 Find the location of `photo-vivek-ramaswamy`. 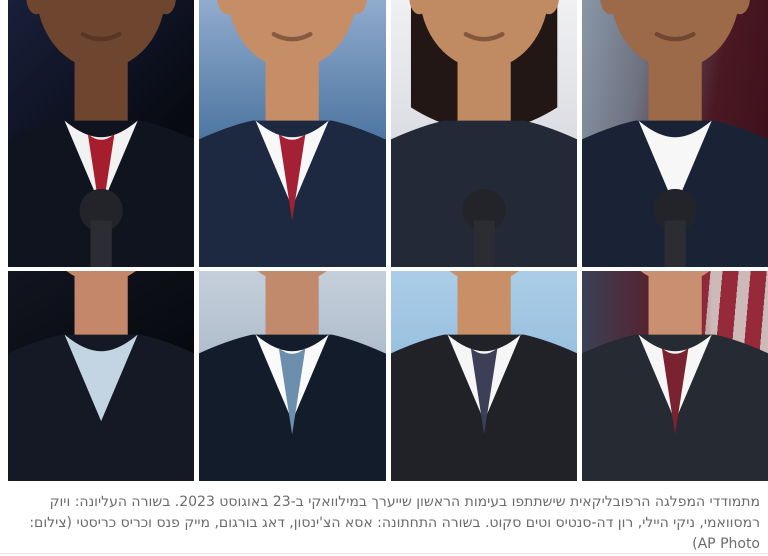

photo-vivek-ramaswamy is located at coordinates (674, 133).